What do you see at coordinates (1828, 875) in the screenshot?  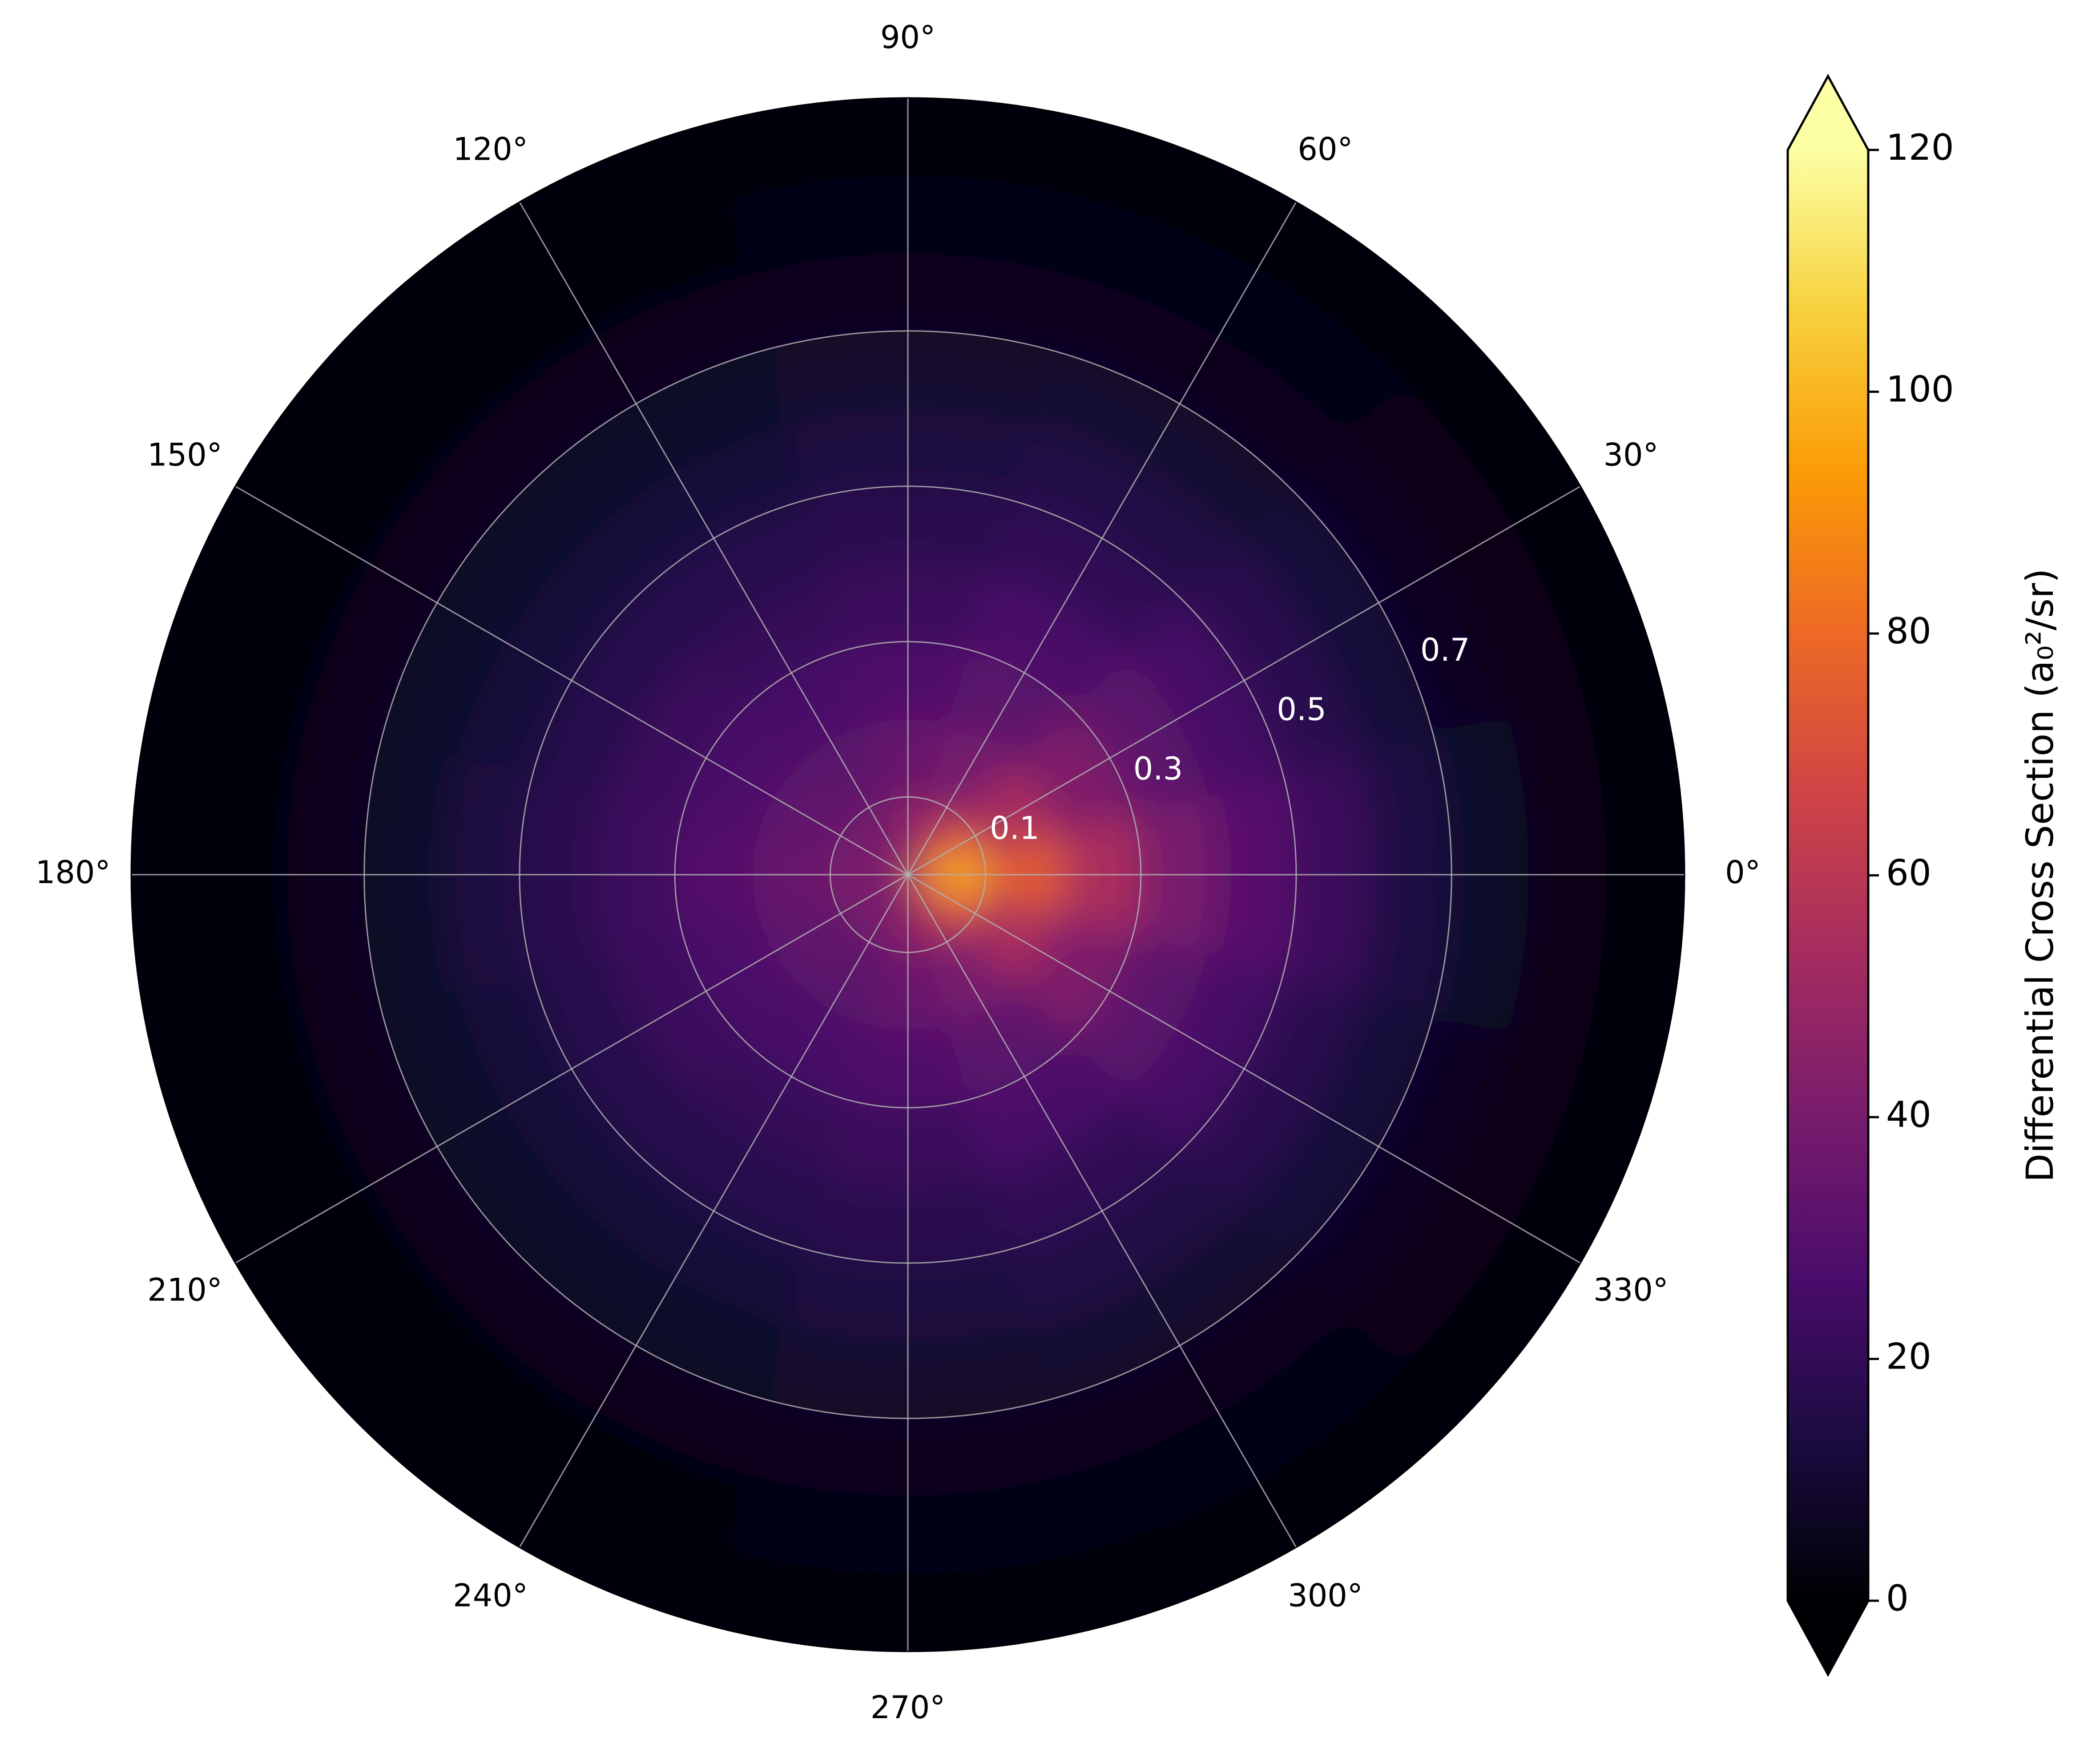 I see `colorbar-gradient` at bounding box center [1828, 875].